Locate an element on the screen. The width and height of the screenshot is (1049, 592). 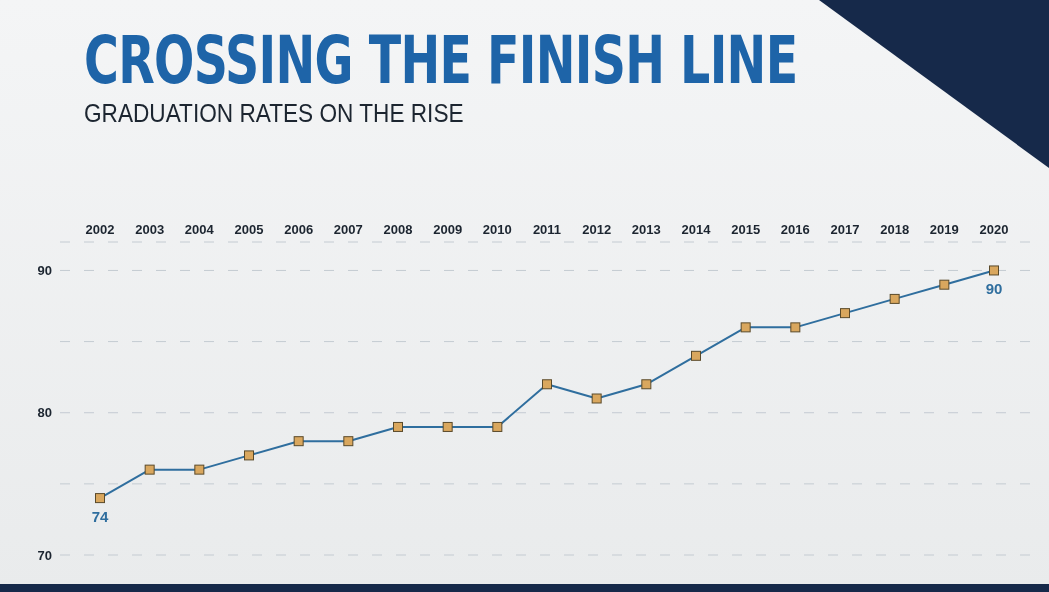
x-tick-label: 2017 is located at coordinates (845, 229).